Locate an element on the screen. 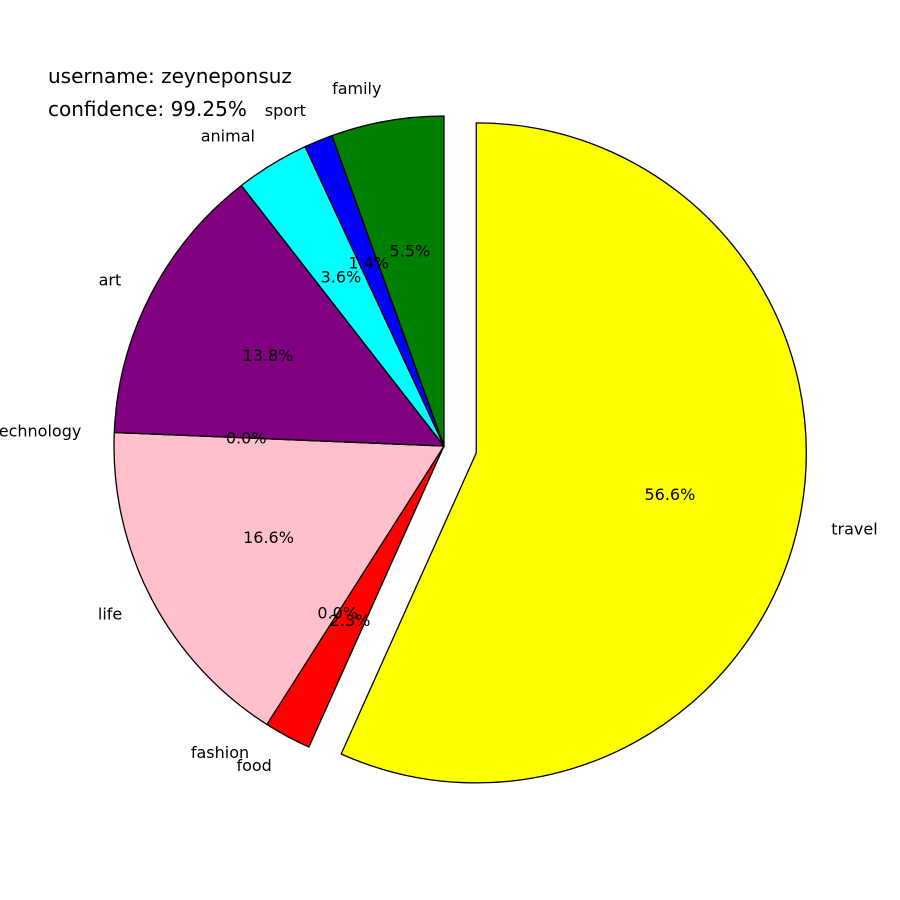 This screenshot has height=900, width=900. slice-percent-art: 13.8% is located at coordinates (268, 355).